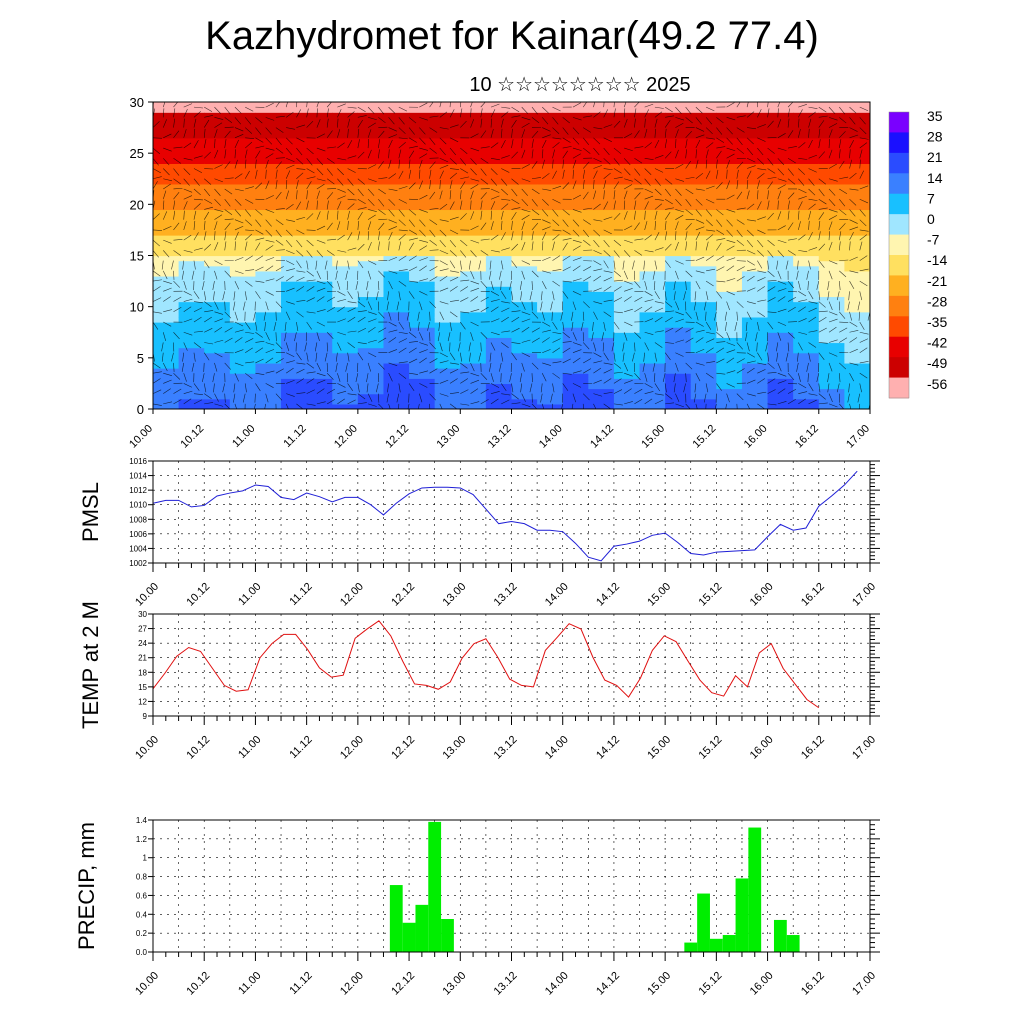  Describe the element at coordinates (142, 877) in the screenshot. I see `y-tick-label: 0.8` at that location.